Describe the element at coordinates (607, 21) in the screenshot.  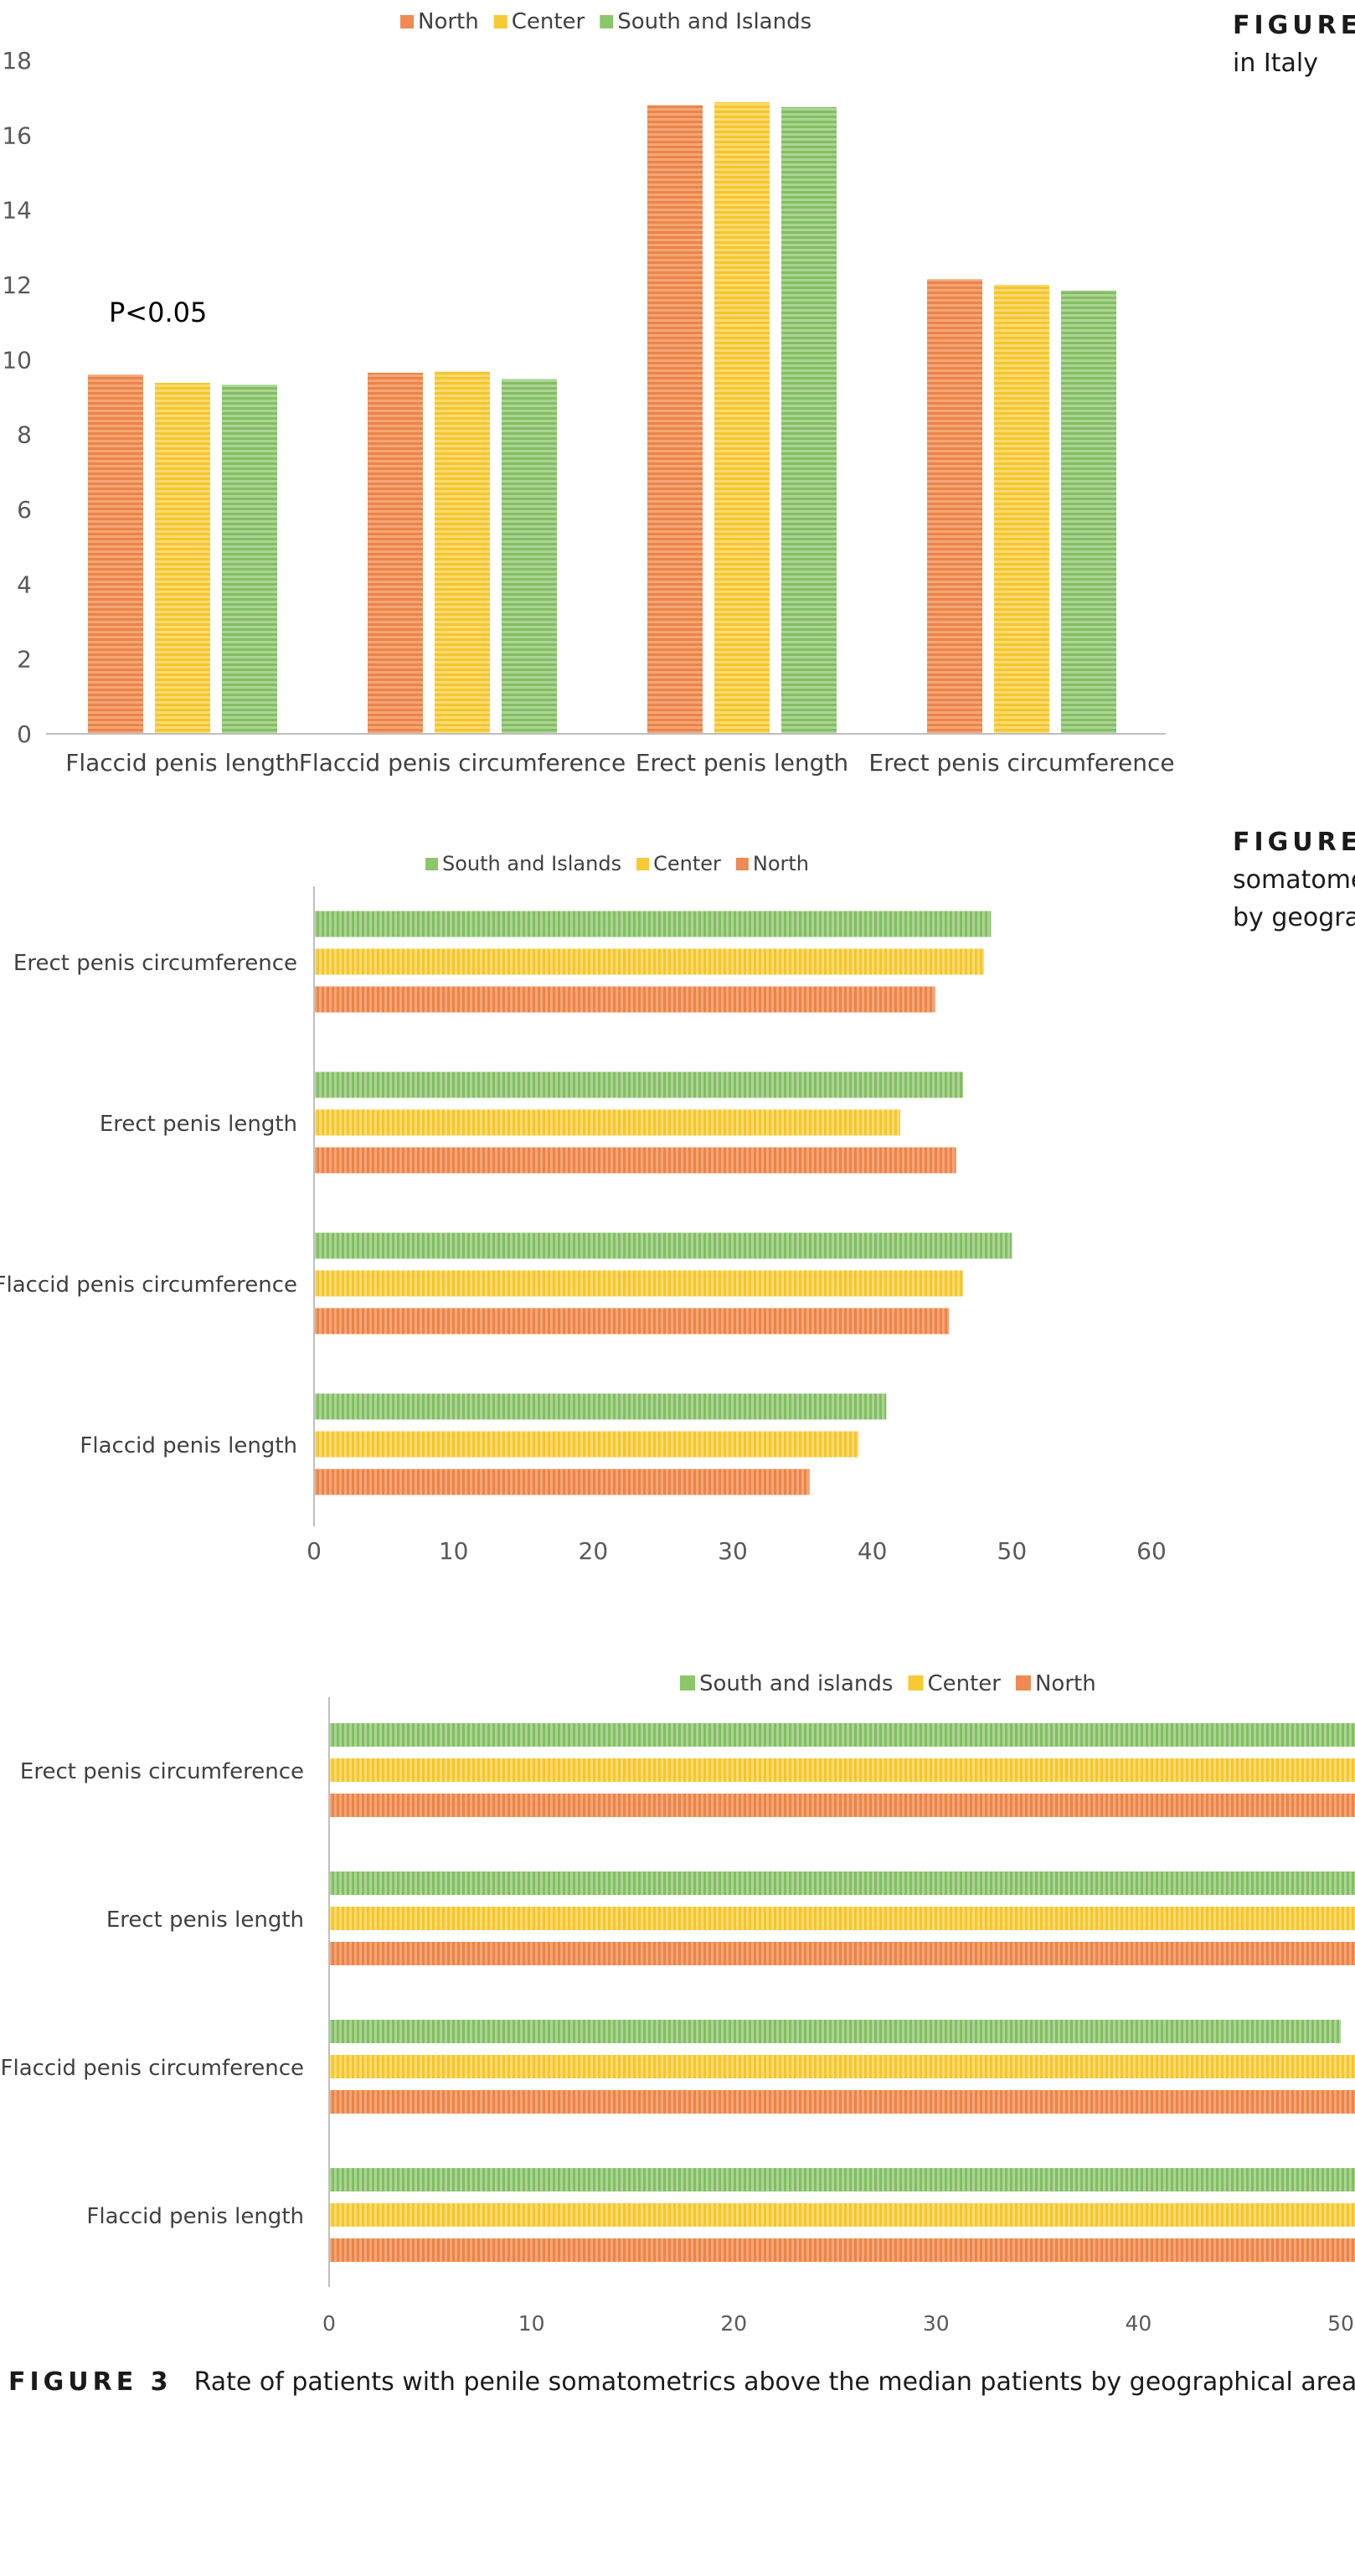
I see `chart0-legend-swatch-south-and-islands` at that location.